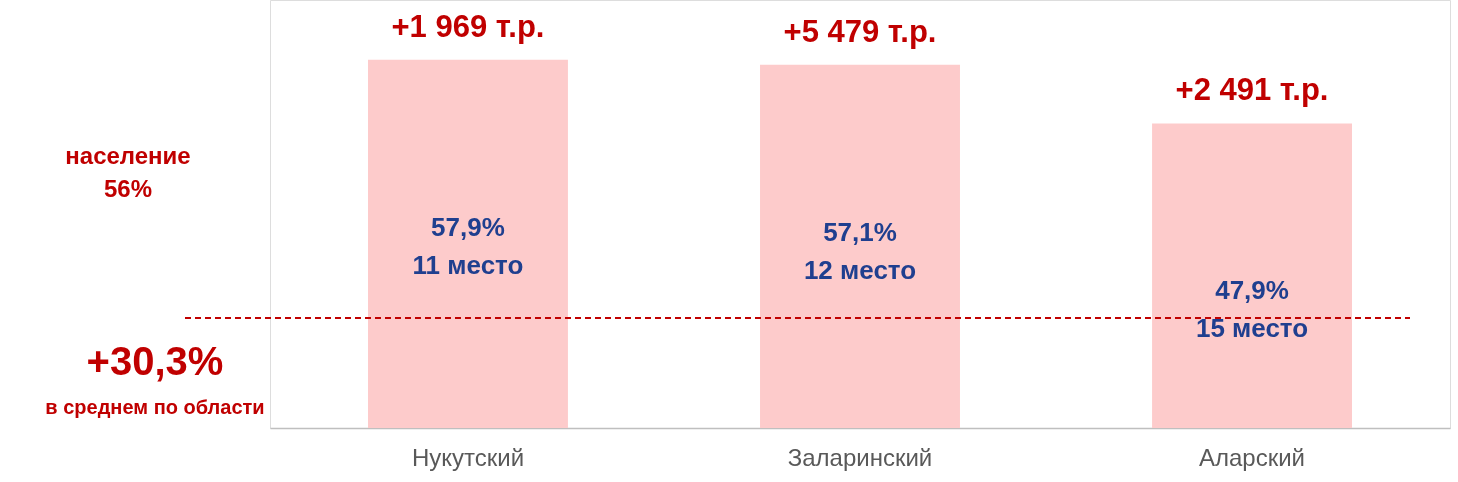 The height and width of the screenshot is (482, 1458). Describe the element at coordinates (128, 155) in the screenshot. I see `text: население` at that location.